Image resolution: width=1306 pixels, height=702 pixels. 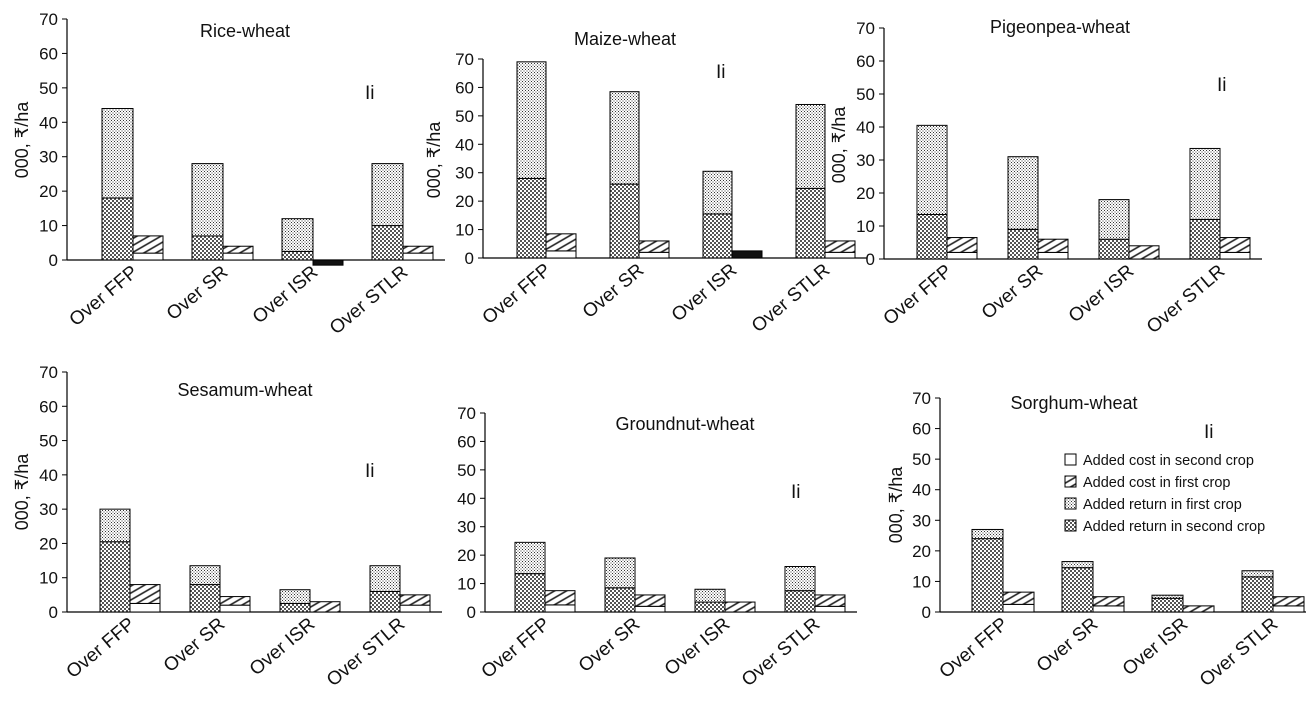 What do you see at coordinates (1070, 459) in the screenshot?
I see `legend-swatch-cost-second` at bounding box center [1070, 459].